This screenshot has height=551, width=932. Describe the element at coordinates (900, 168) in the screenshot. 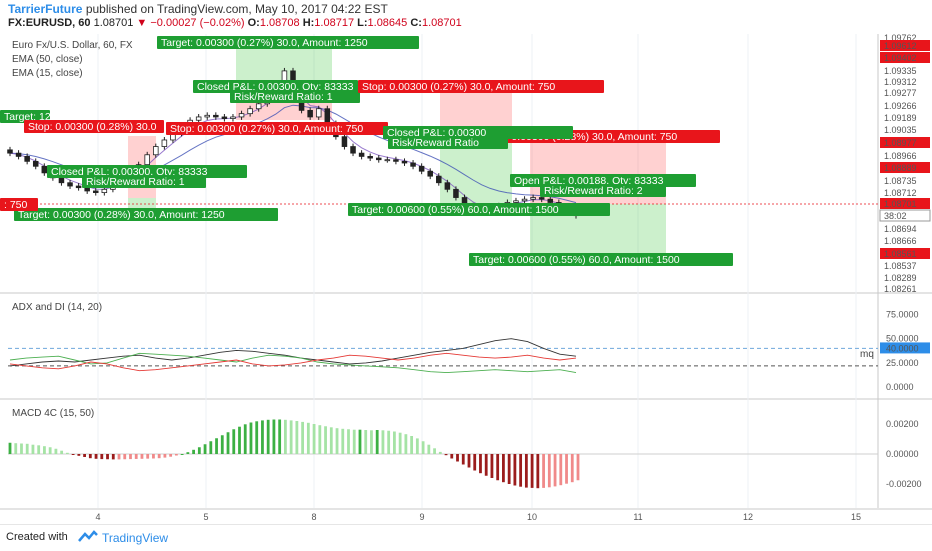

I see `y-tick-label-11: 1.08889` at that location.